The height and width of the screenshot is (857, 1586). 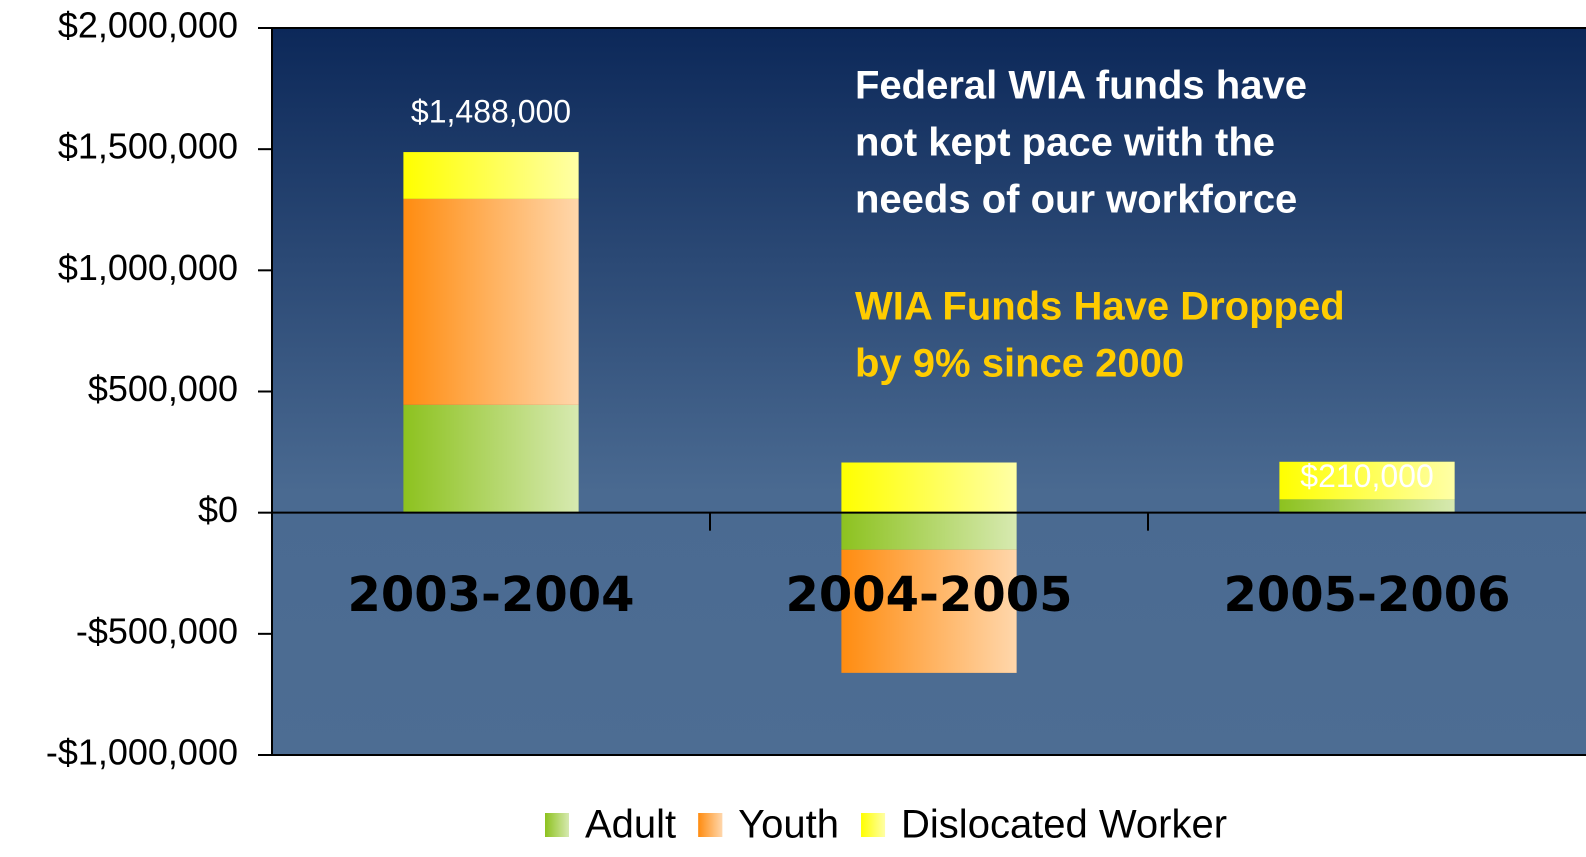 What do you see at coordinates (1081, 86) in the screenshot?
I see `annotation: Federal WIA funds have` at bounding box center [1081, 86].